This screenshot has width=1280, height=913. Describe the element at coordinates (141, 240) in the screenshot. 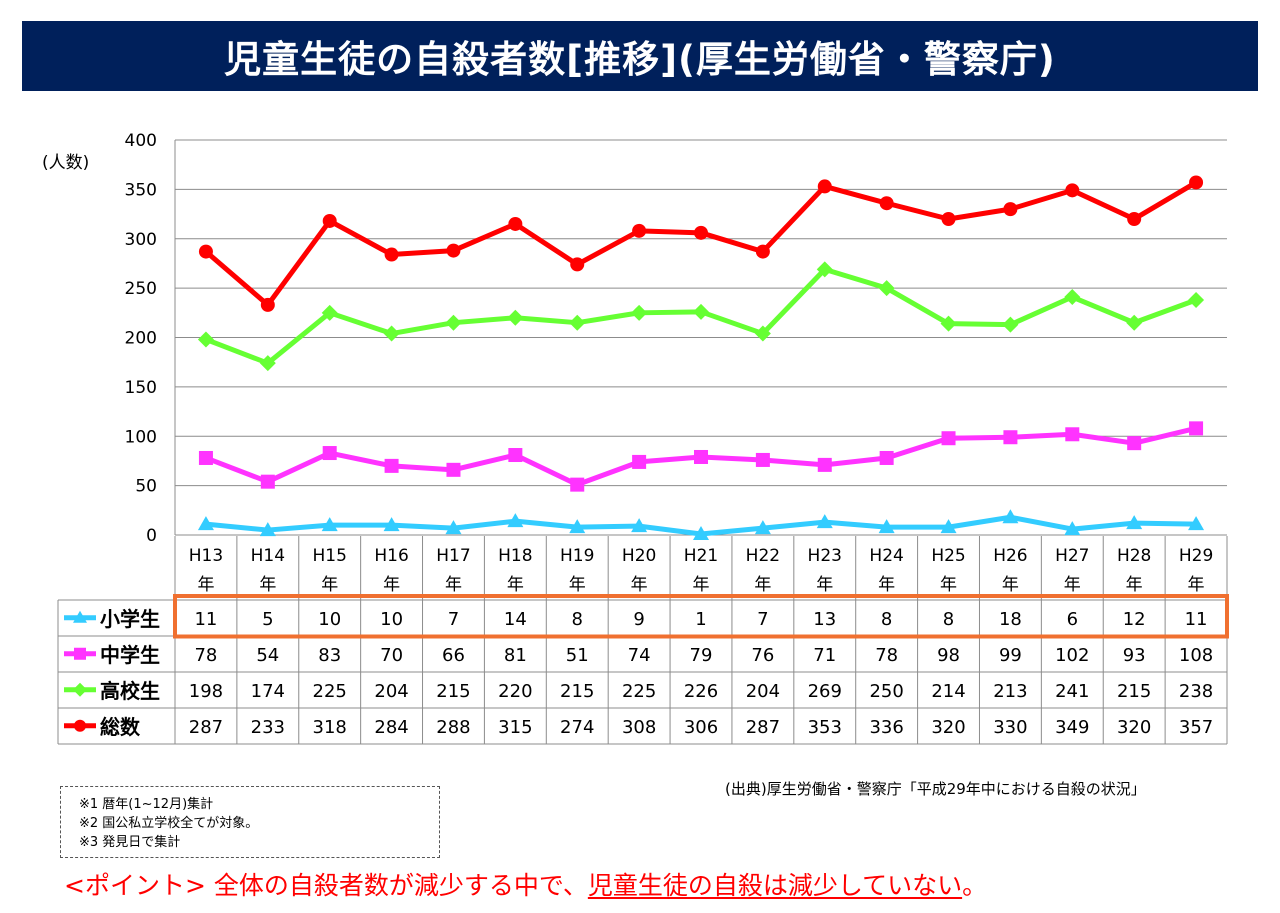

I see `y-tick-label: 300` at that location.